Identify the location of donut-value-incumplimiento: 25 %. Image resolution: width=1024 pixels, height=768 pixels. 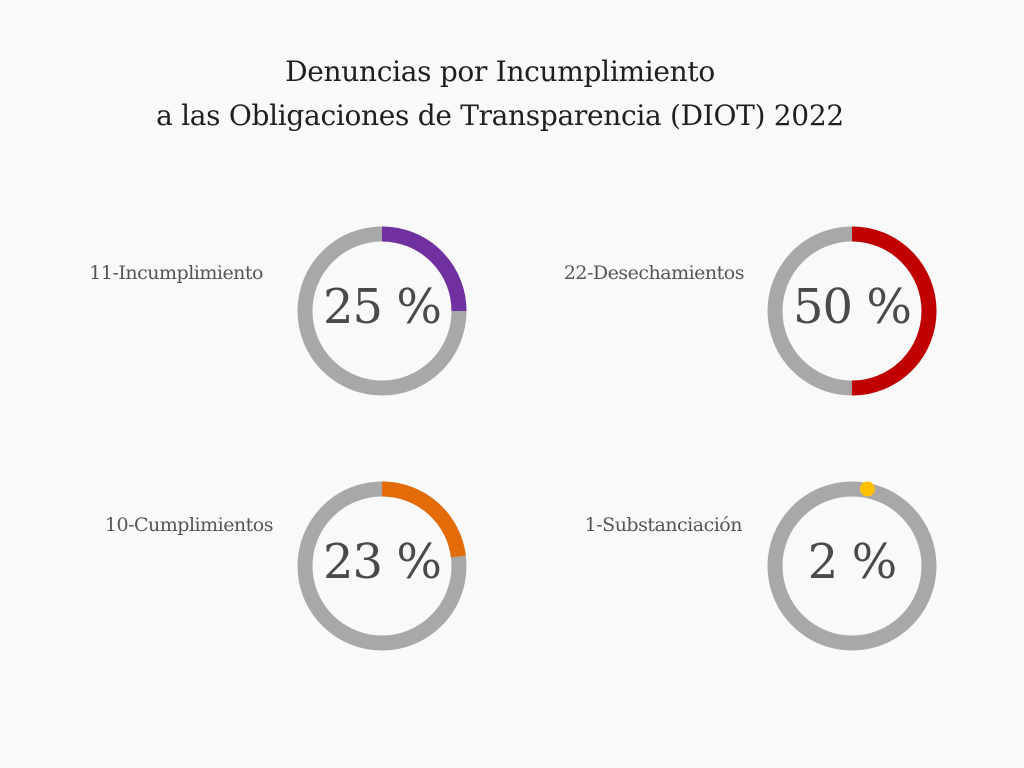
(382, 307).